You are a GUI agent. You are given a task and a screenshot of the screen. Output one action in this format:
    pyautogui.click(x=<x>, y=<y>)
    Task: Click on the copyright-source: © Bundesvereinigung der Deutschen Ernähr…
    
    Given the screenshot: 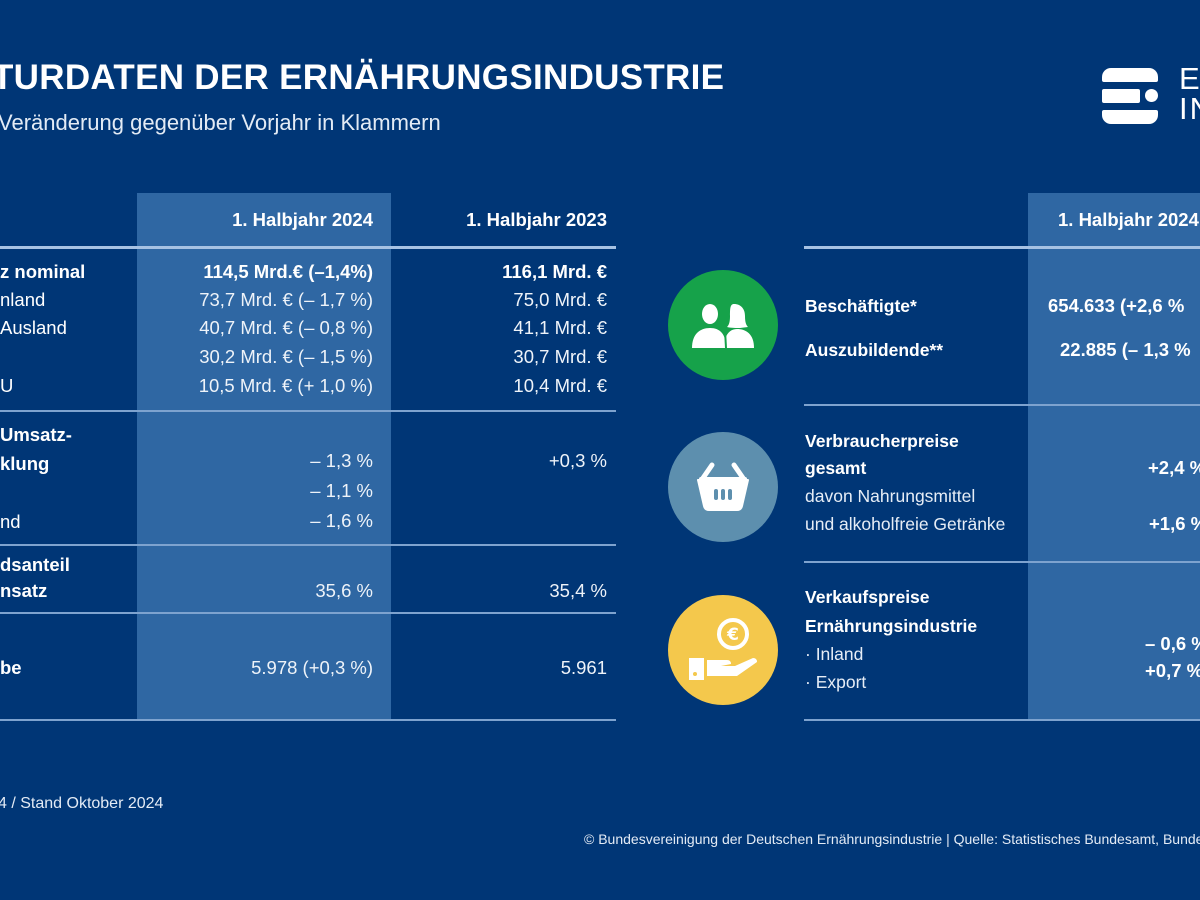 What is the action you would take?
    pyautogui.click(x=892, y=839)
    